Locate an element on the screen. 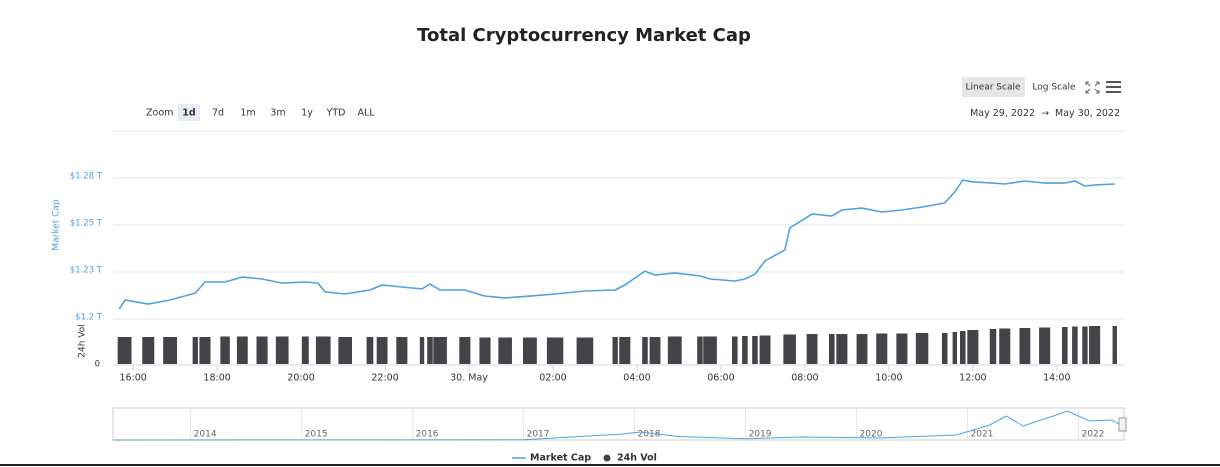 The width and height of the screenshot is (1220, 467). y2-tick-label: 0 is located at coordinates (97, 365).